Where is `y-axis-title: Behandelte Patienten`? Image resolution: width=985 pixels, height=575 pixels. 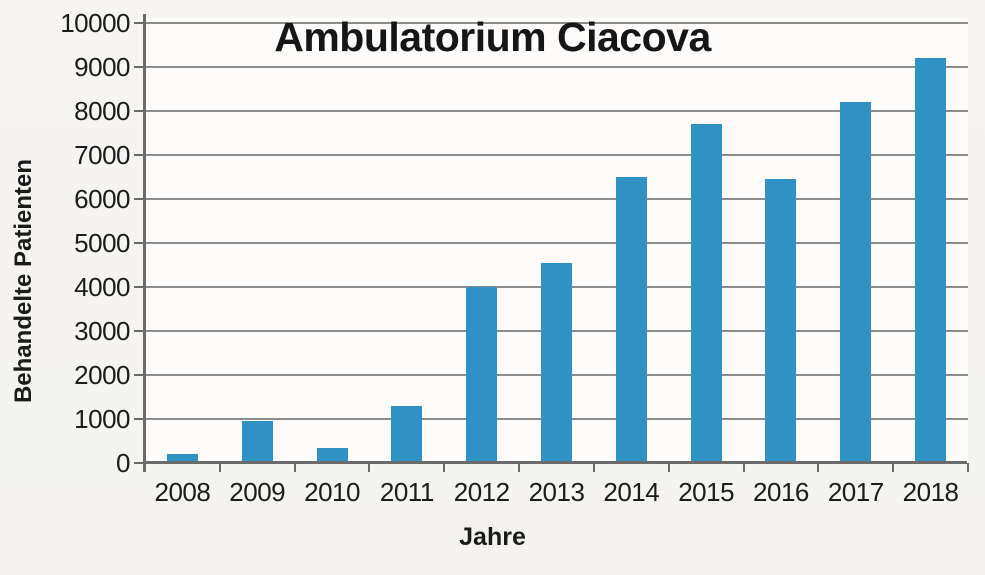
y-axis-title: Behandelte Patienten is located at coordinates (23, 281).